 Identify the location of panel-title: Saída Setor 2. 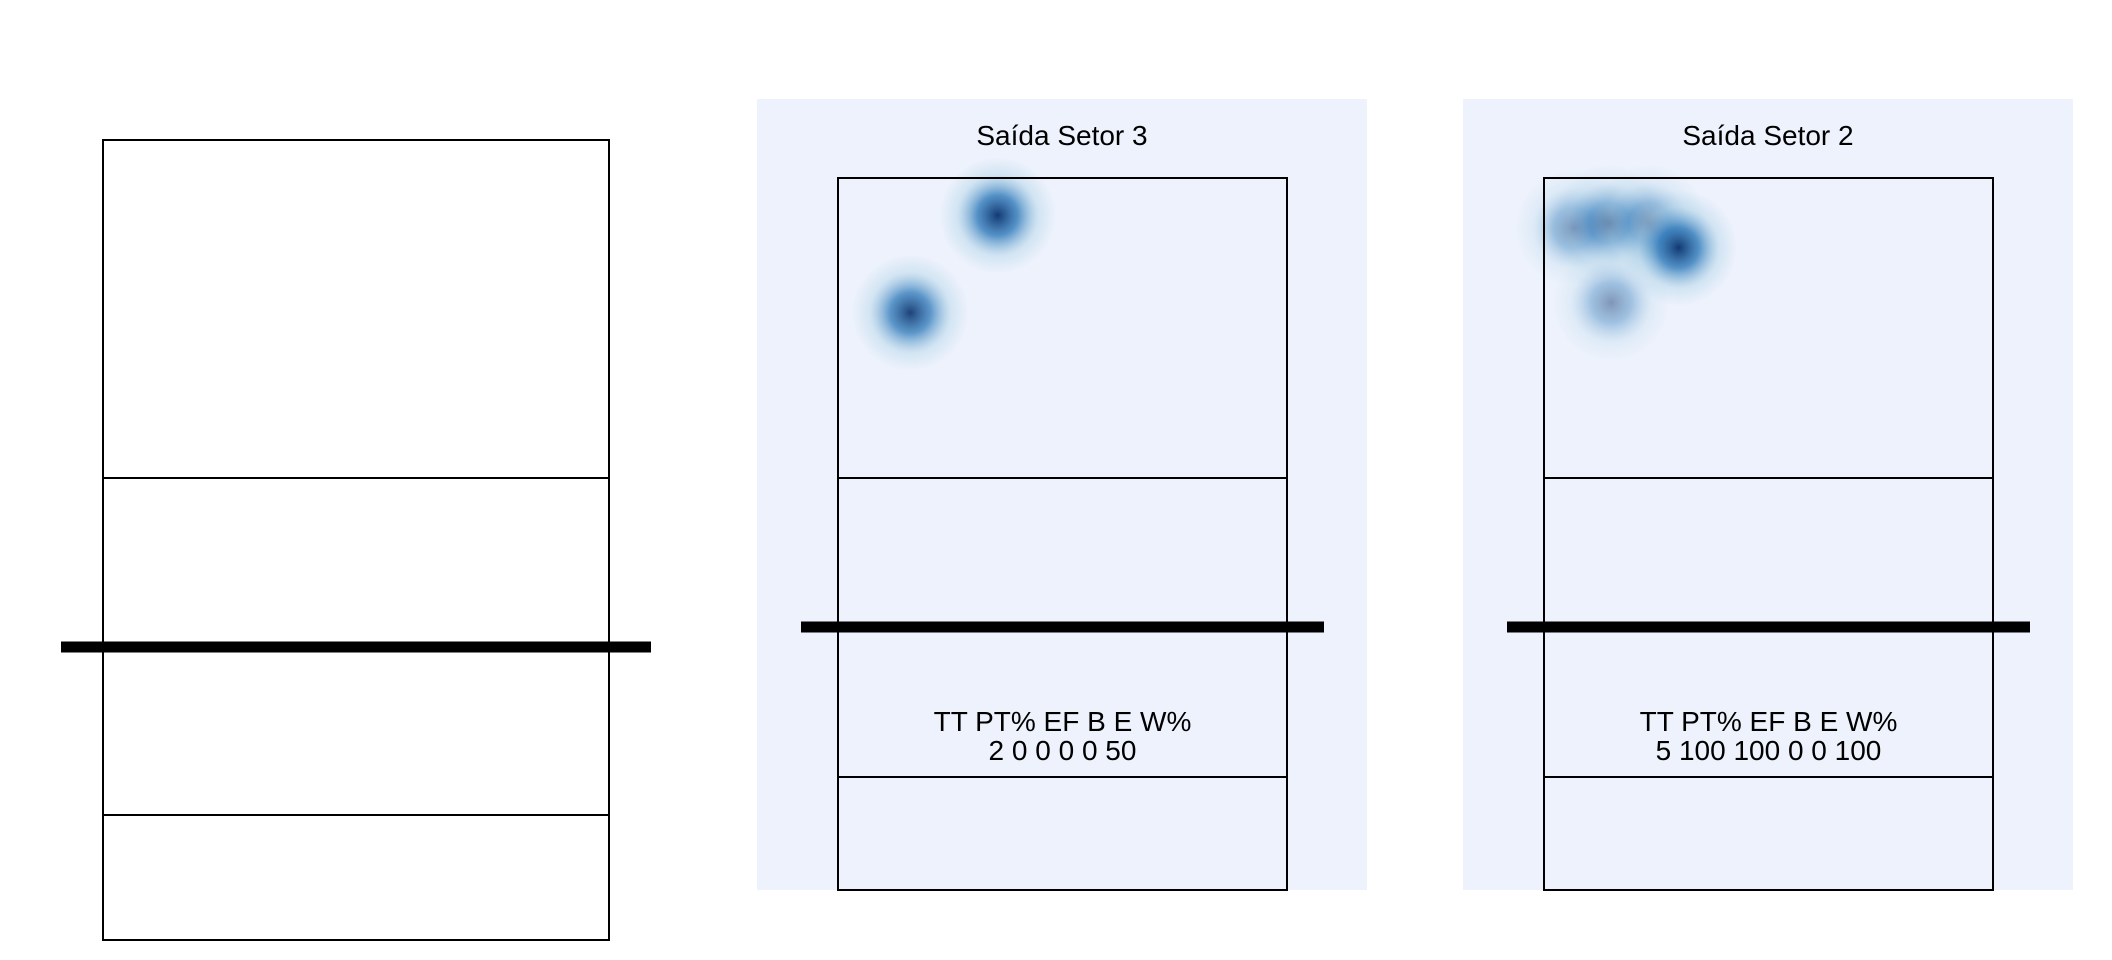
(1767, 135).